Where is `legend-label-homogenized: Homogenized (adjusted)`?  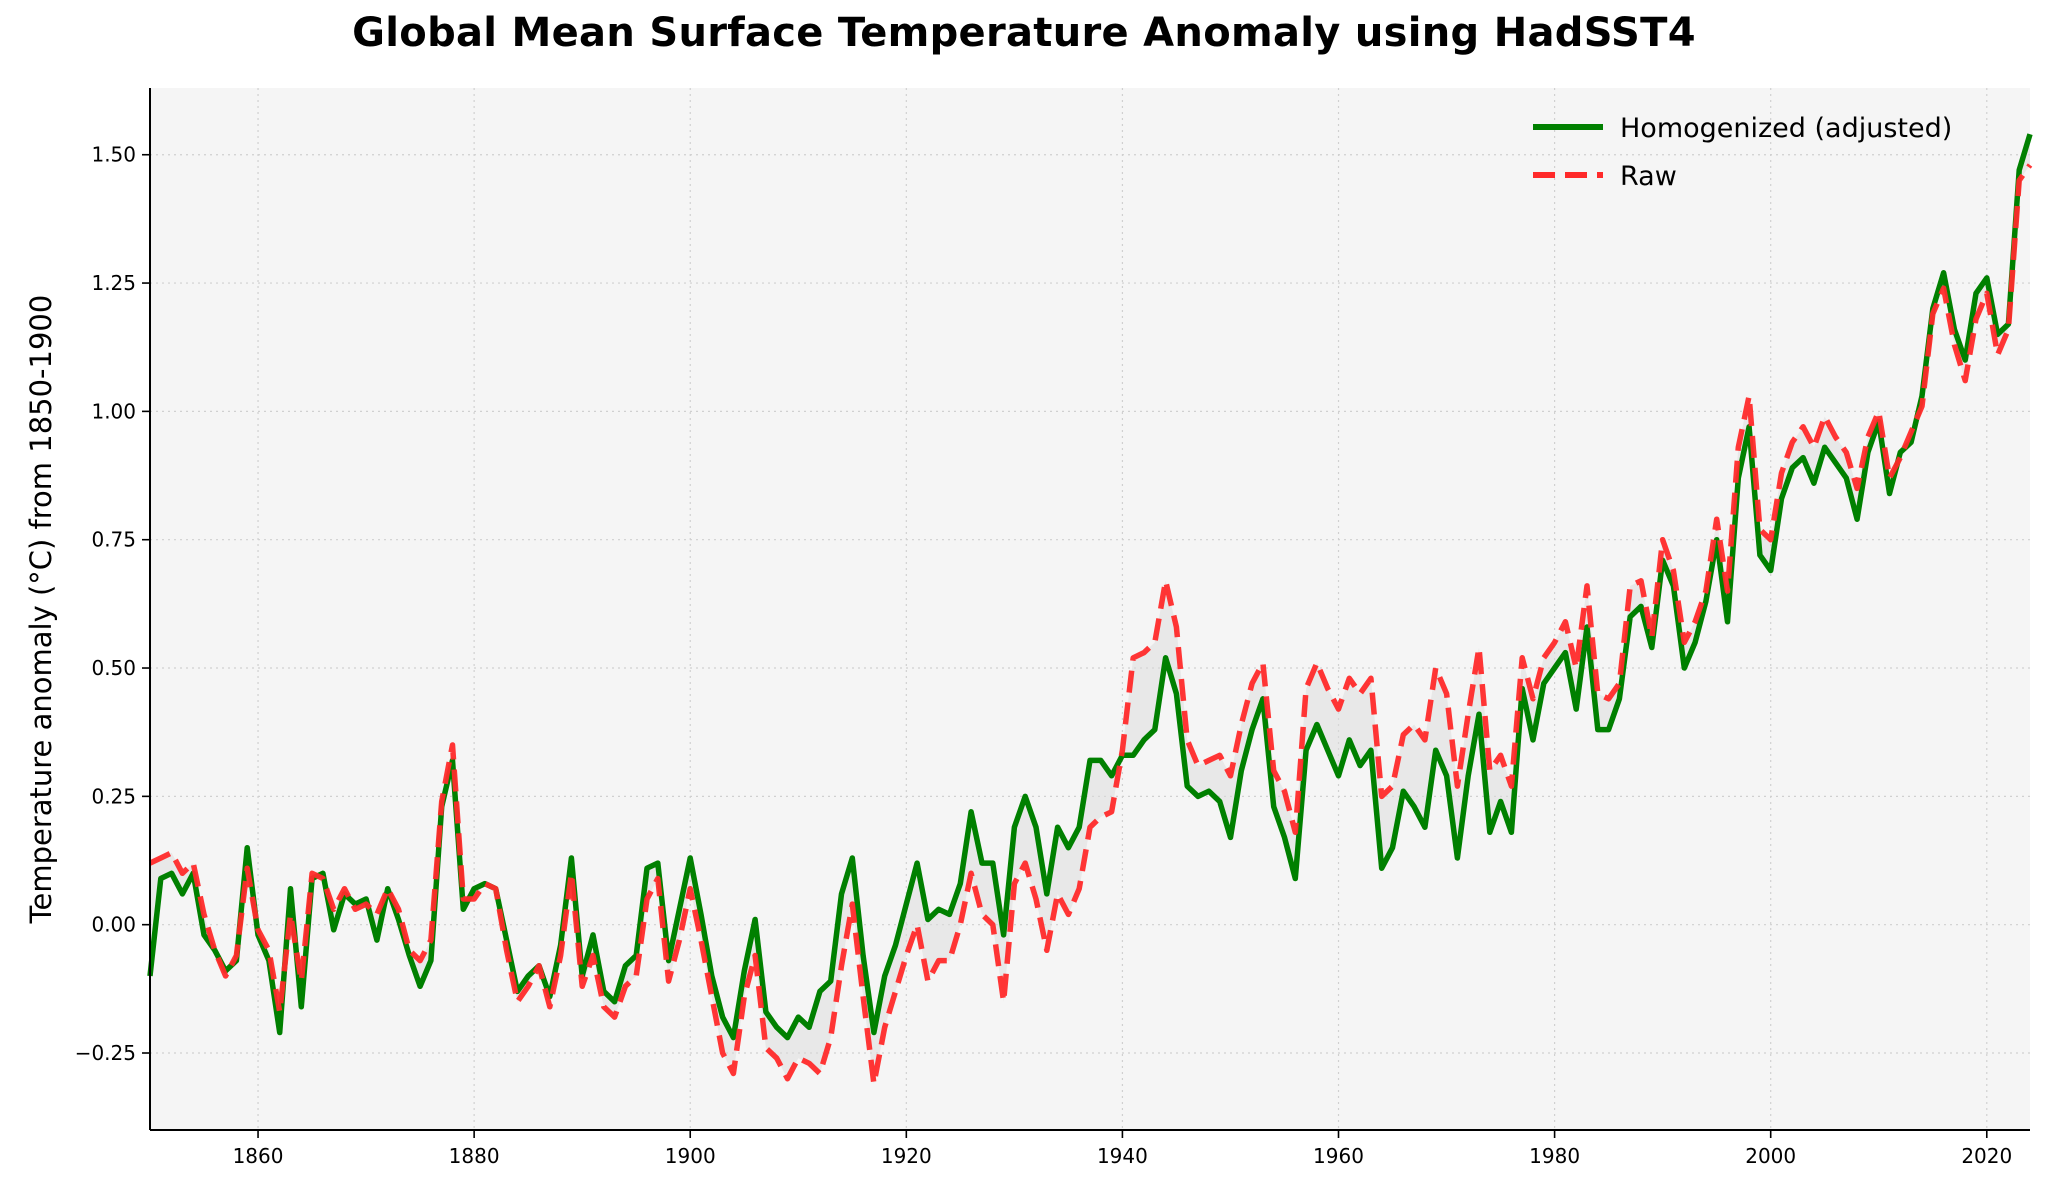
legend-label-homogenized: Homogenized (adjusted) is located at coordinates (1786, 128).